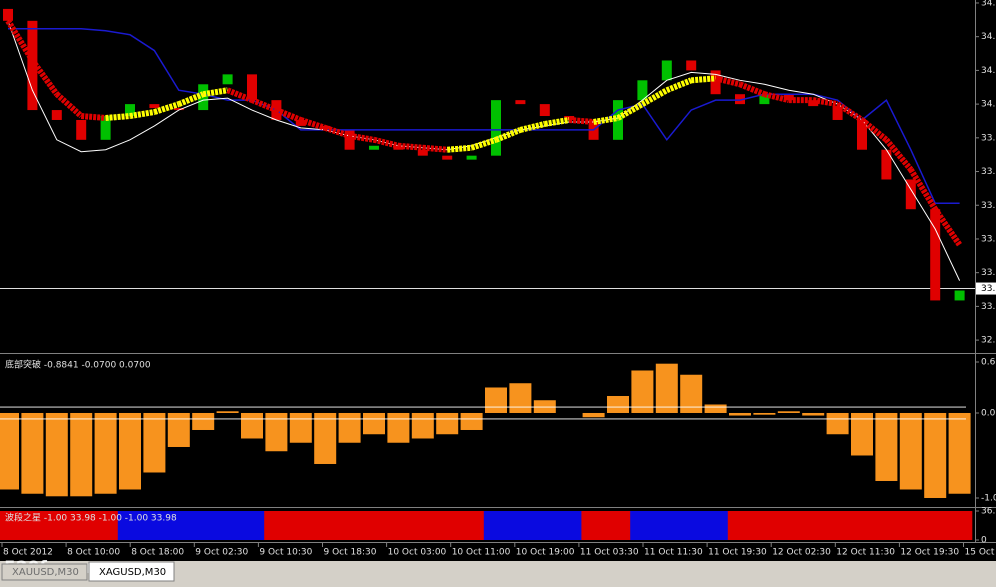 The image size is (996, 587). Describe the element at coordinates (988, 413) in the screenshot. I see `y-tick-label: 0.00` at that location.